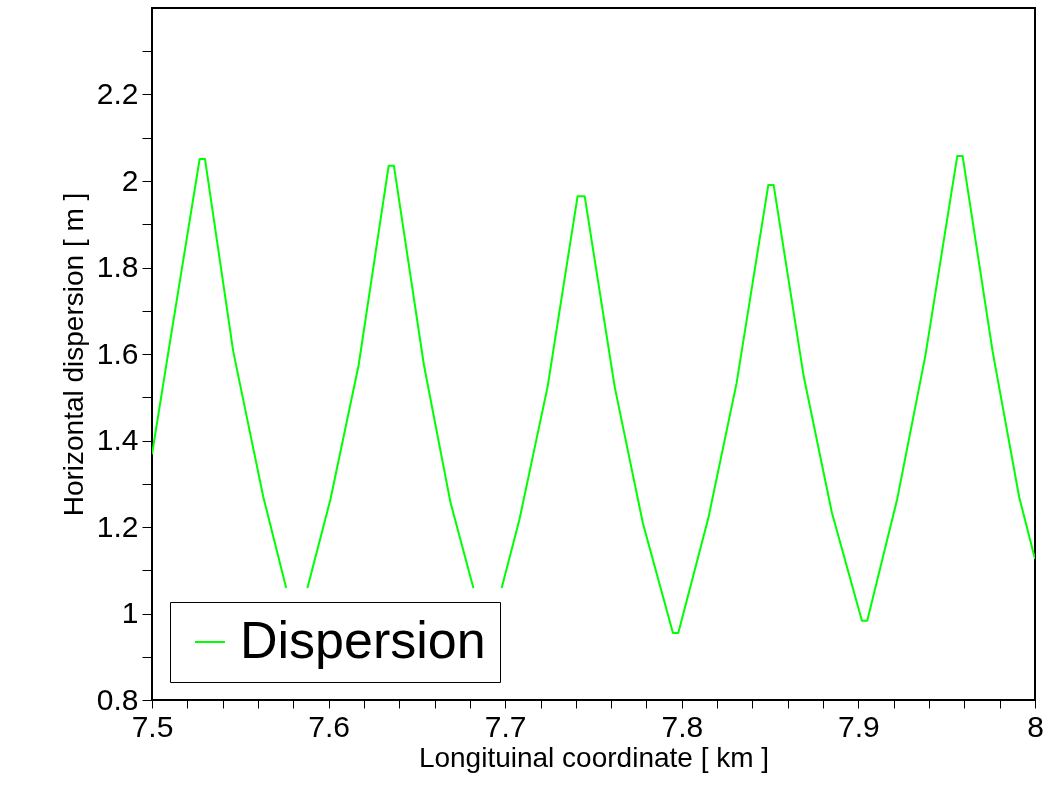 Image resolution: width=1060 pixels, height=808 pixels. Describe the element at coordinates (117, 439) in the screenshot. I see `y-tick-label: 1.4` at that location.